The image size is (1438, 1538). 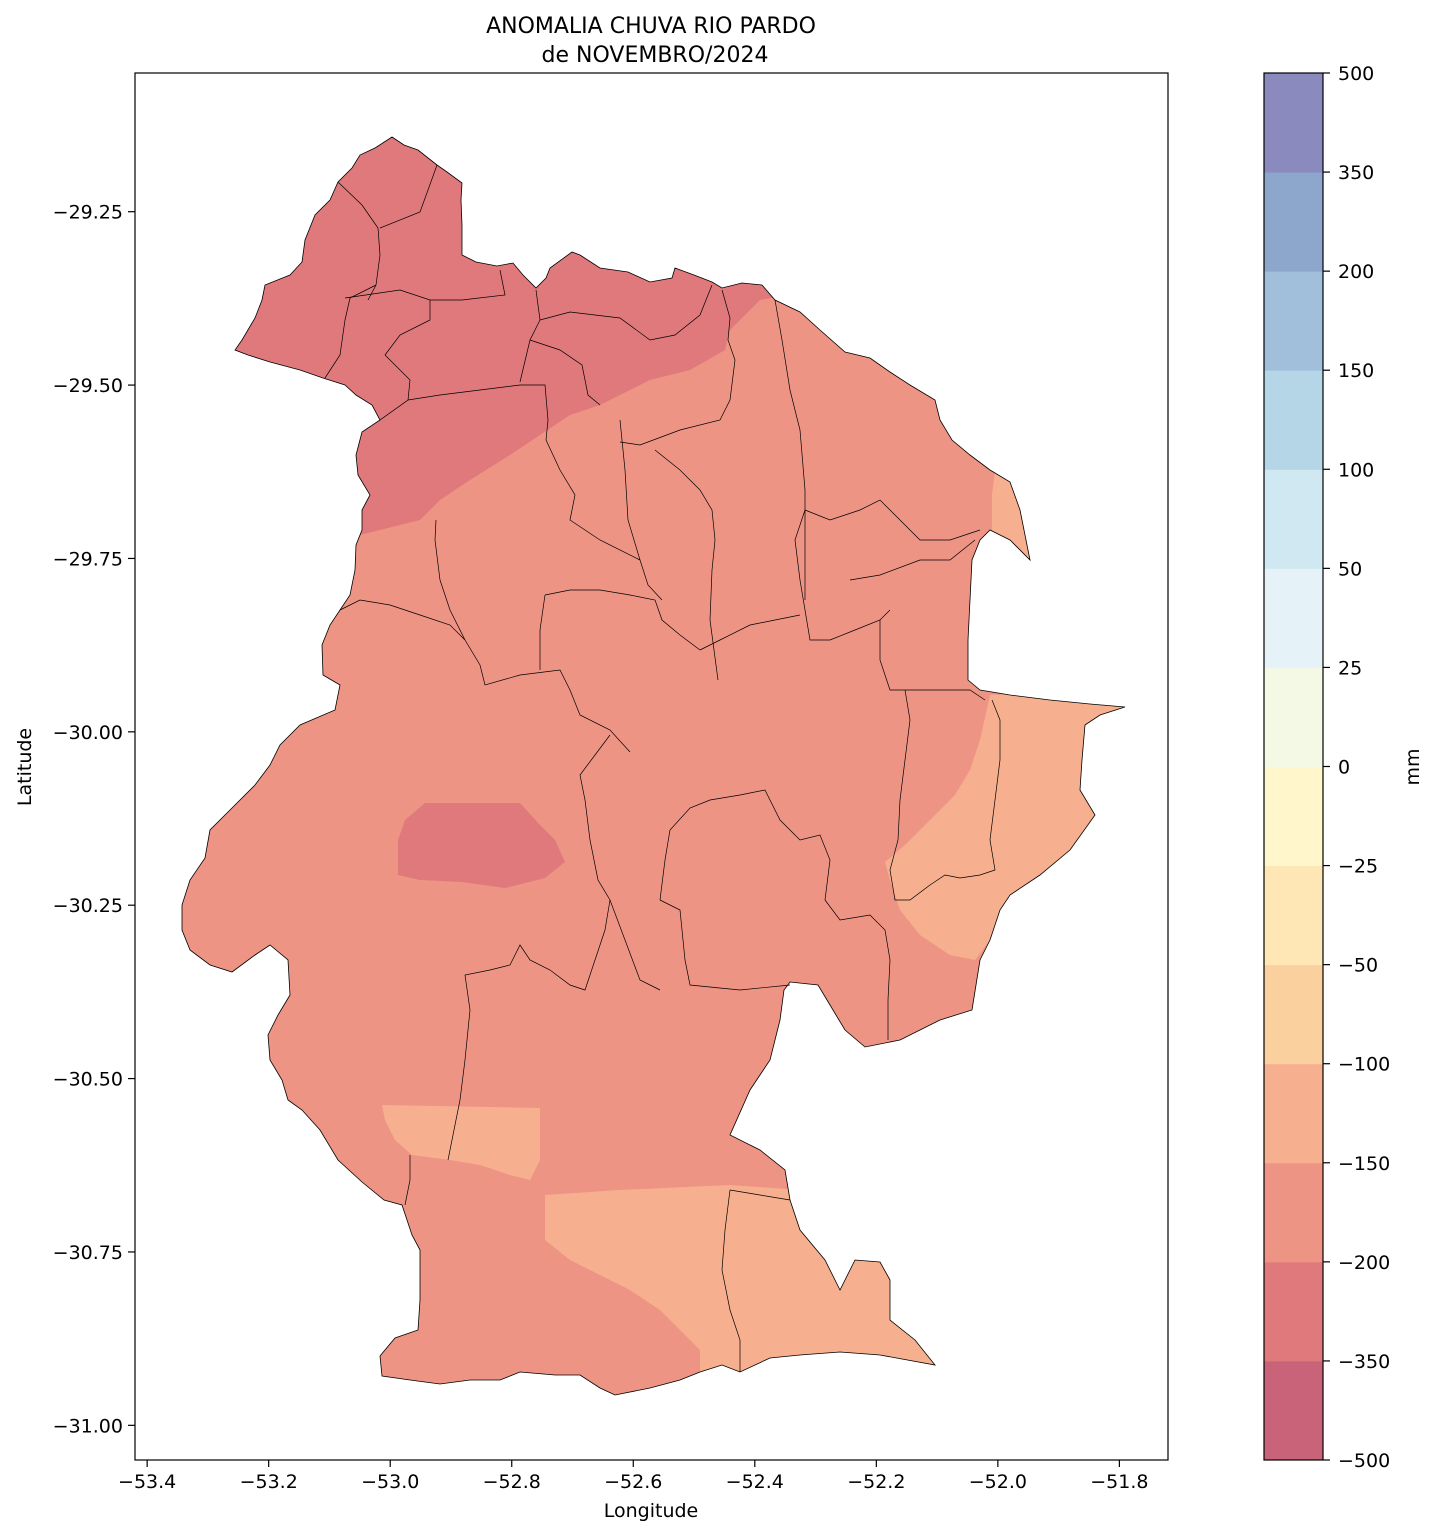 I want to click on x-tick-label: −52.4, so click(x=755, y=1482).